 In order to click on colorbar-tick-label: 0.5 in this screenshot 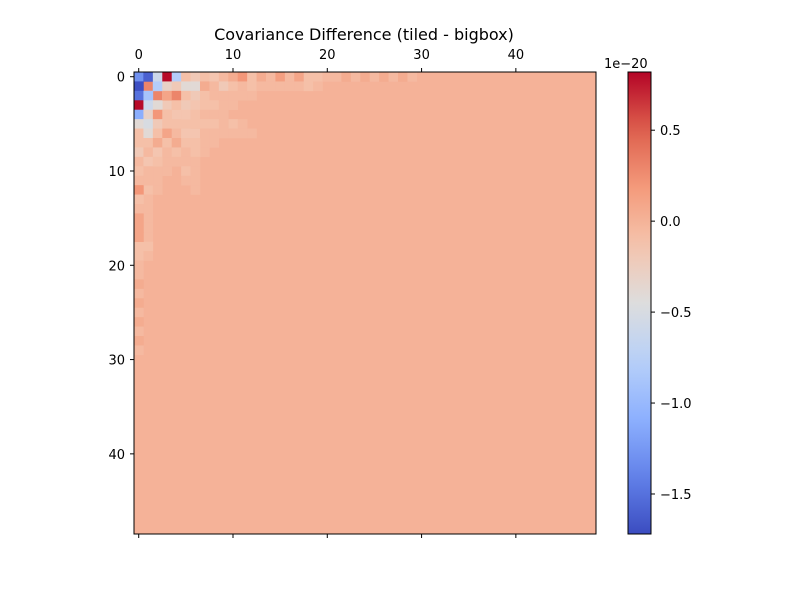, I will do `click(670, 131)`.